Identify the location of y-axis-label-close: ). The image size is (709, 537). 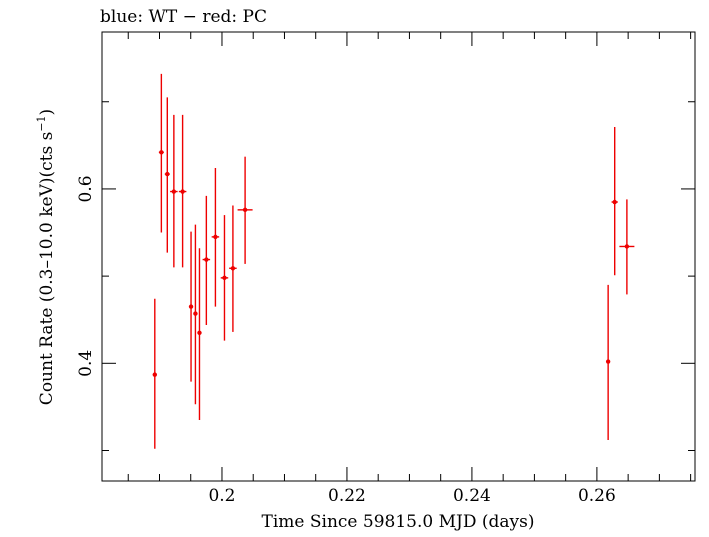
(47, 112).